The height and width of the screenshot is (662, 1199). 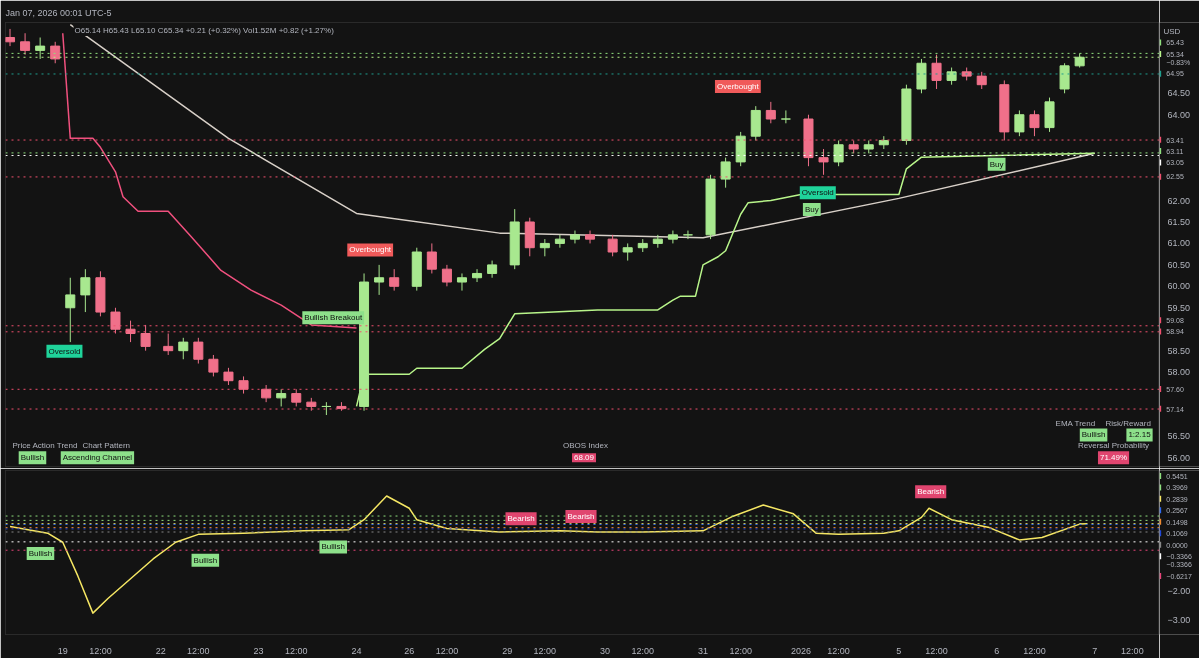 What do you see at coordinates (204, 30) in the screenshot?
I see `chart-subtitle: O65.14 H65.43 L65.10 C65.34 +0.21 (+0.32%) Vol1.52M +0.82 (+1.27%)` at bounding box center [204, 30].